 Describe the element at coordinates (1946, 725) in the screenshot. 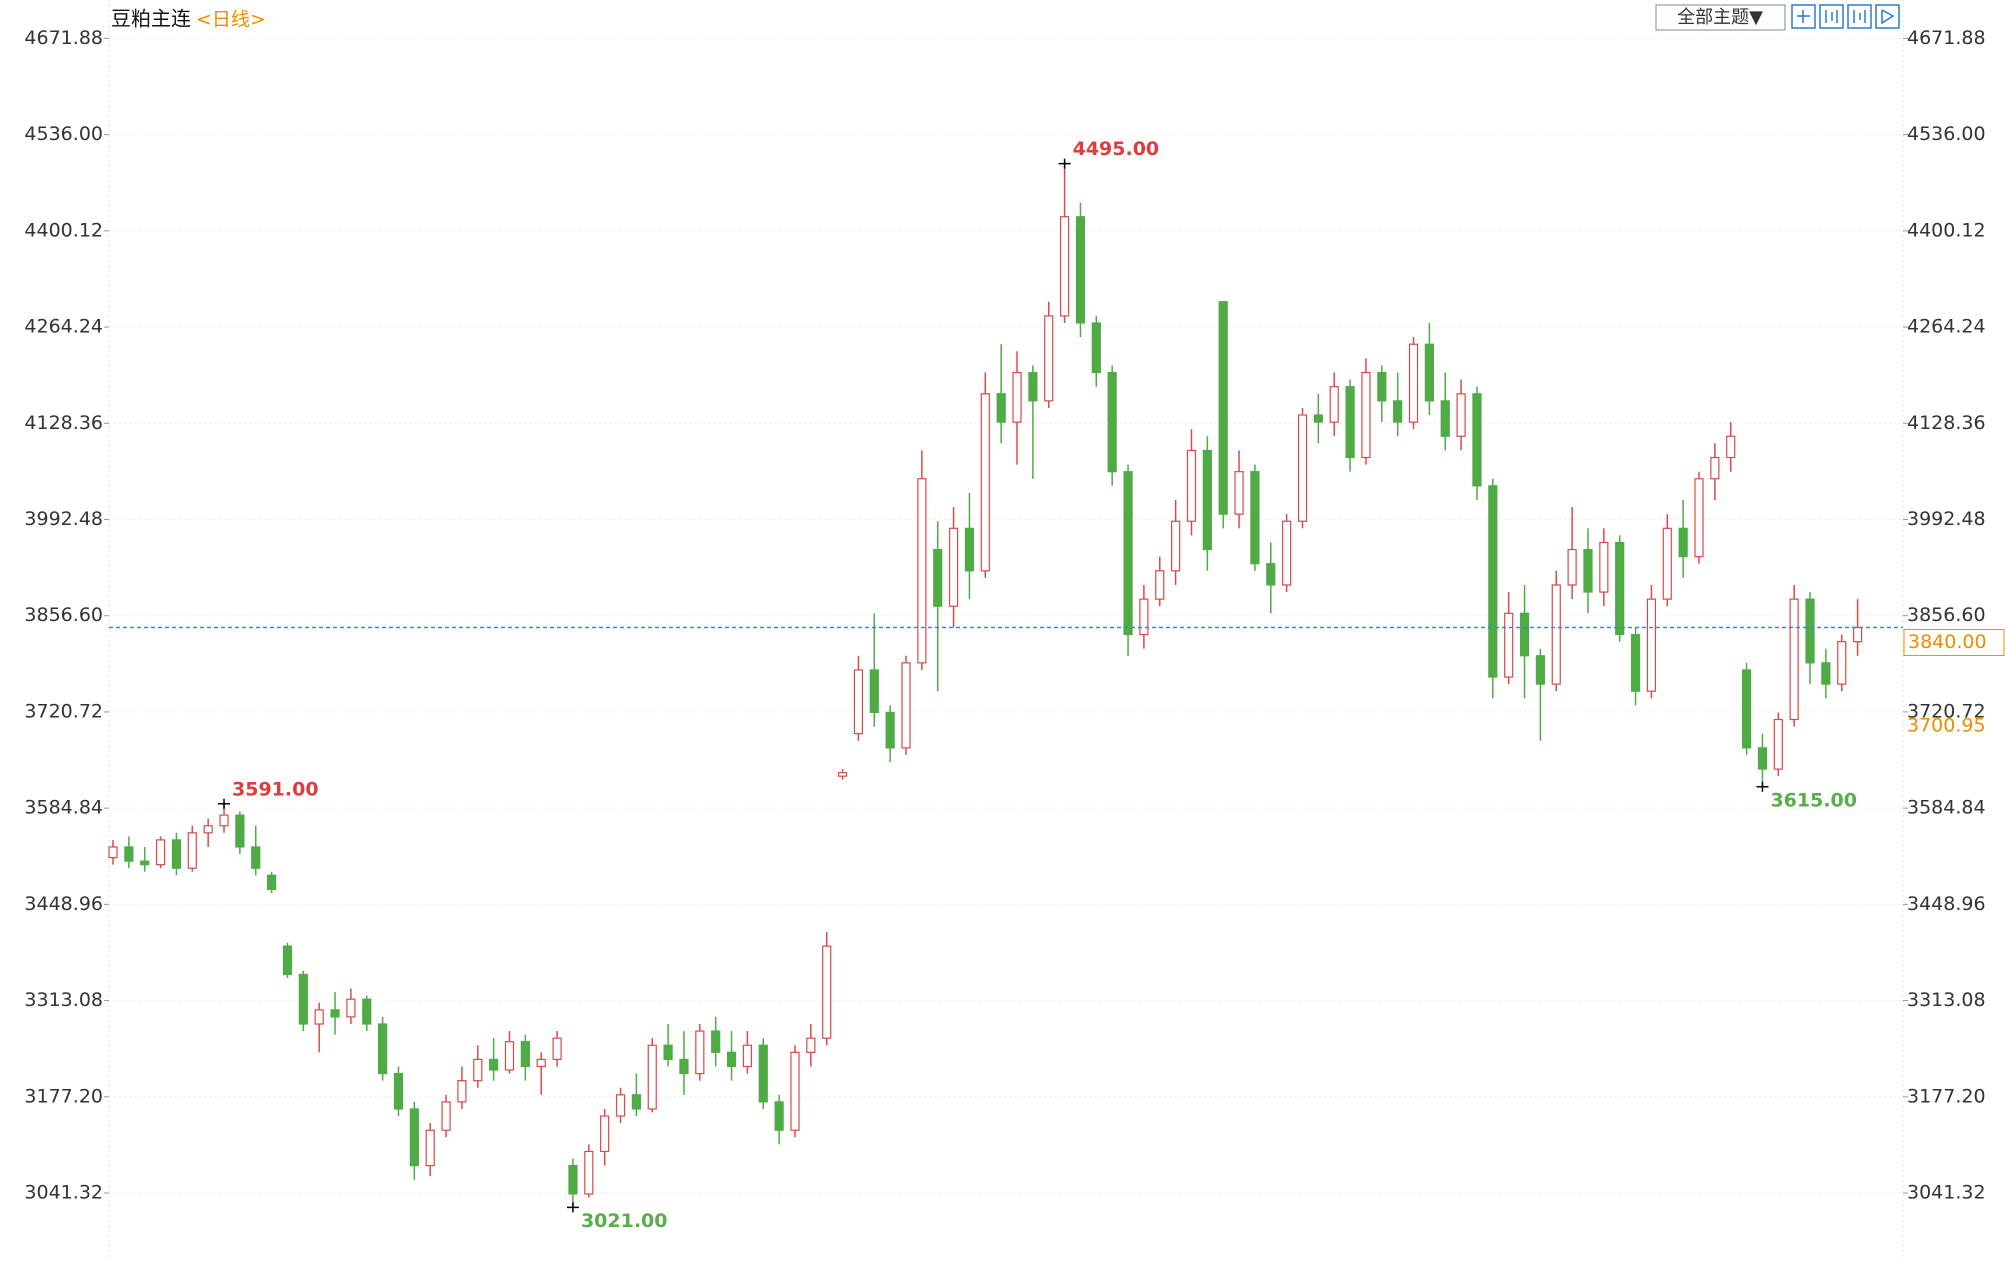

I see `reference-price-label: 3700.95` at that location.